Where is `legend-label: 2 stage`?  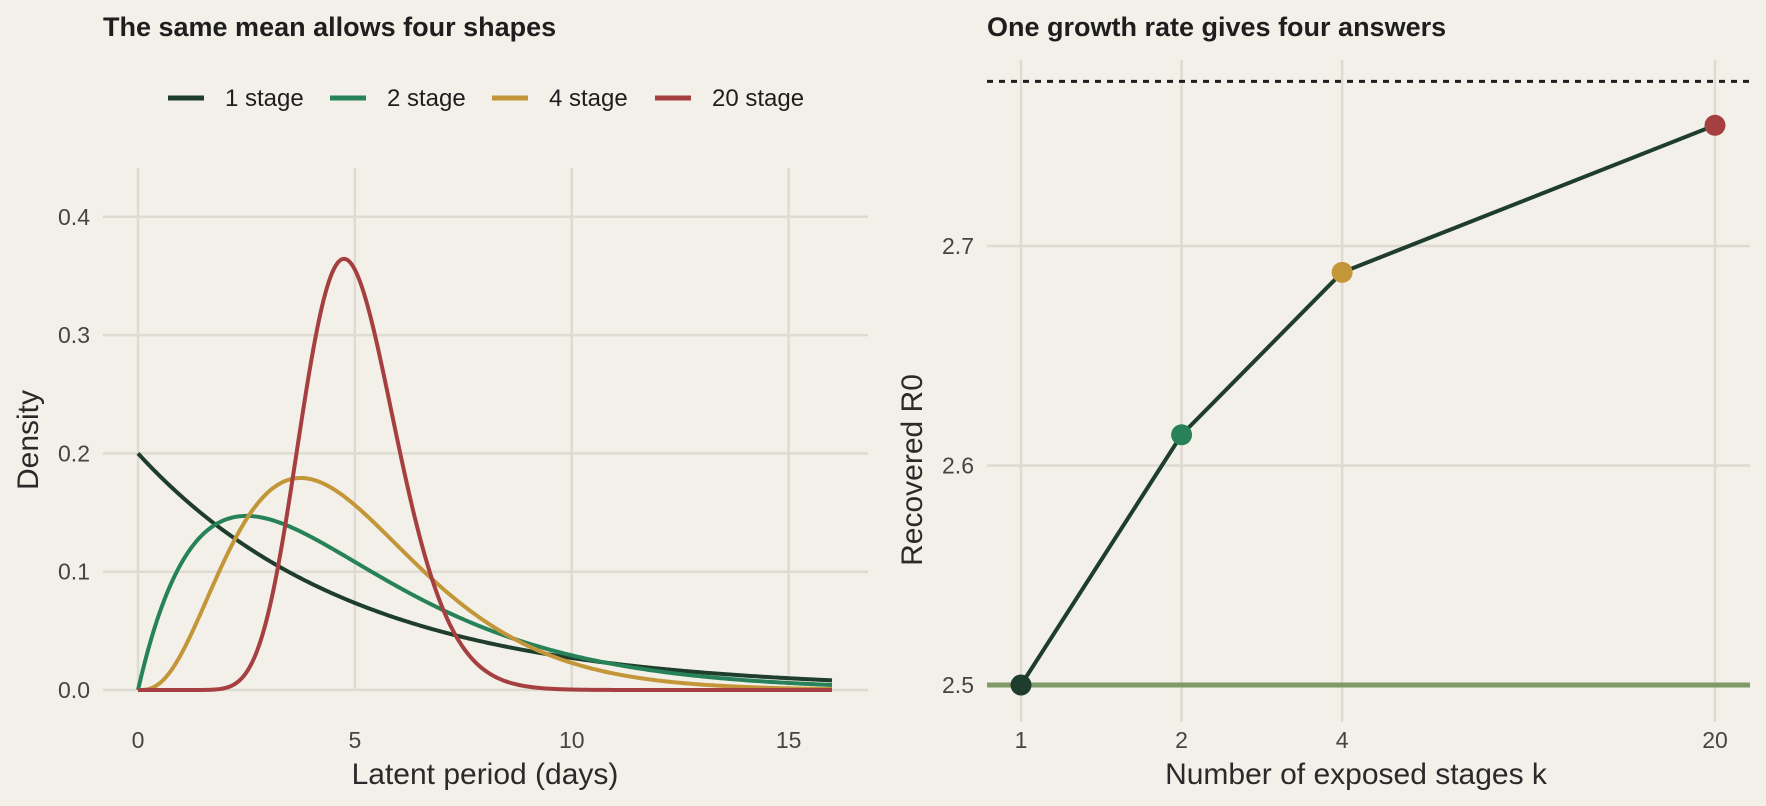 legend-label: 2 stage is located at coordinates (426, 98).